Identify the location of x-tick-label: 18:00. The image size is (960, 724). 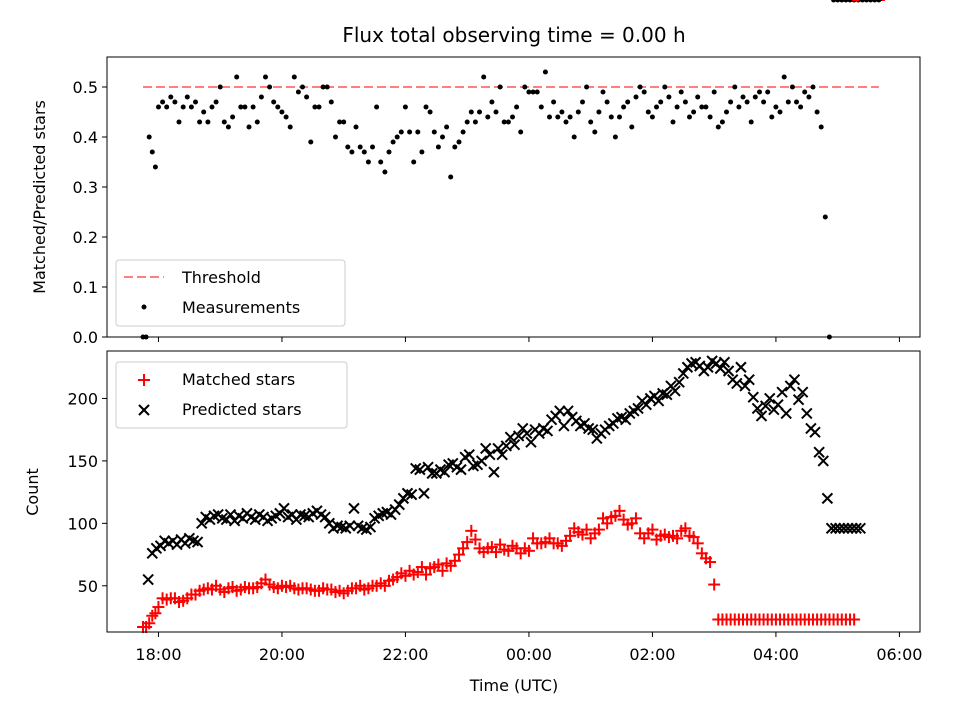
(158, 654).